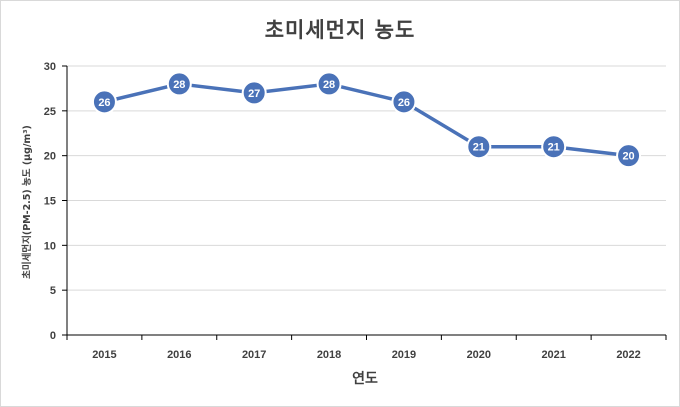 This screenshot has width=680, height=407. Describe the element at coordinates (553, 355) in the screenshot. I see `x-tick-label: 2021` at that location.